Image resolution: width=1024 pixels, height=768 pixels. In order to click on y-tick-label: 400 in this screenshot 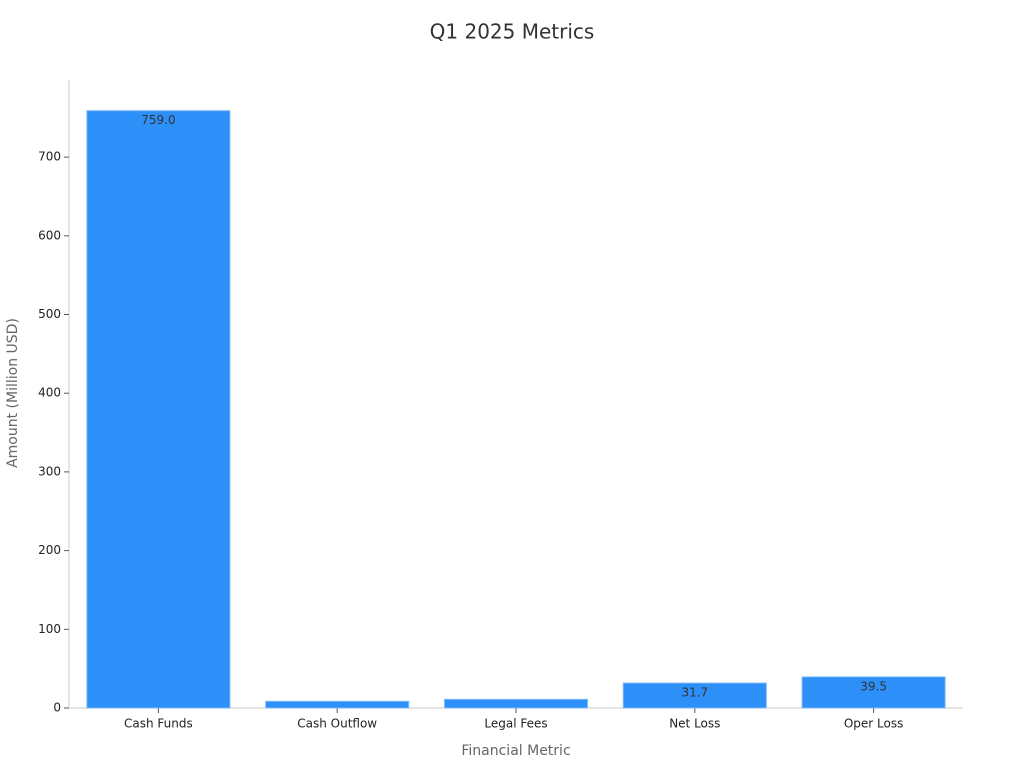, I will do `click(49, 393)`.